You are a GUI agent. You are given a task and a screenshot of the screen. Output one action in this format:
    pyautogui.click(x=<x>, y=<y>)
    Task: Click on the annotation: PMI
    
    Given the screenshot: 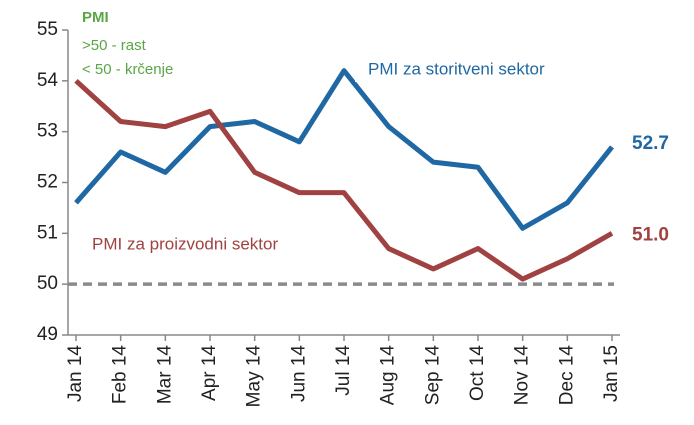 What is the action you would take?
    pyautogui.click(x=95, y=17)
    